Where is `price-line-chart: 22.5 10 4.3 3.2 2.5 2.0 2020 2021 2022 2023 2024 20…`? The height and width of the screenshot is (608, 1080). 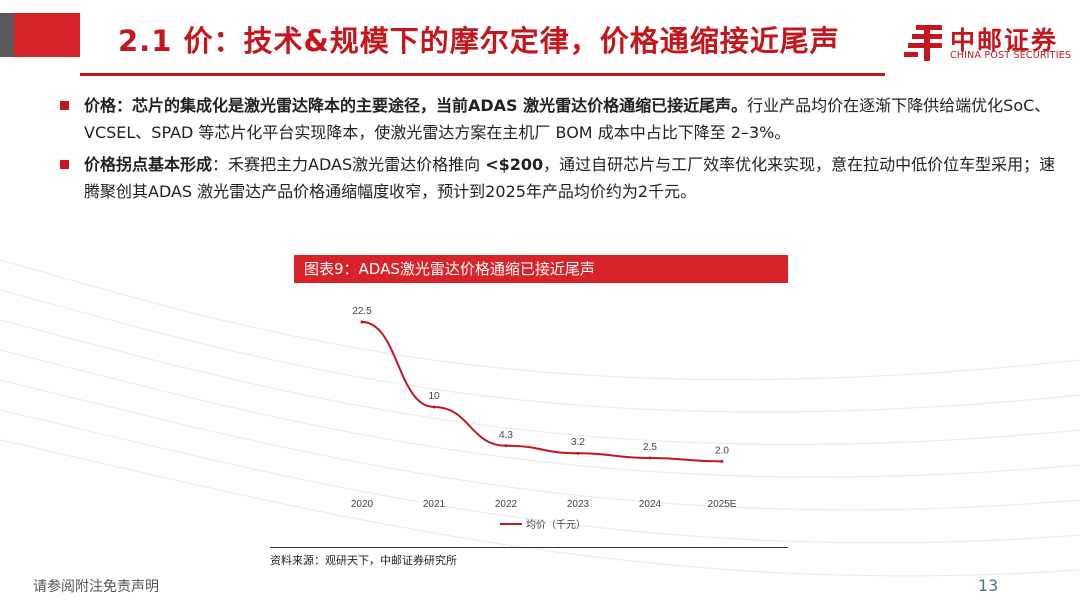 price-line-chart: 22.5 10 4.3 3.2 2.5 2.0 2020 2021 2022 2023 2024 20… is located at coordinates (544, 418).